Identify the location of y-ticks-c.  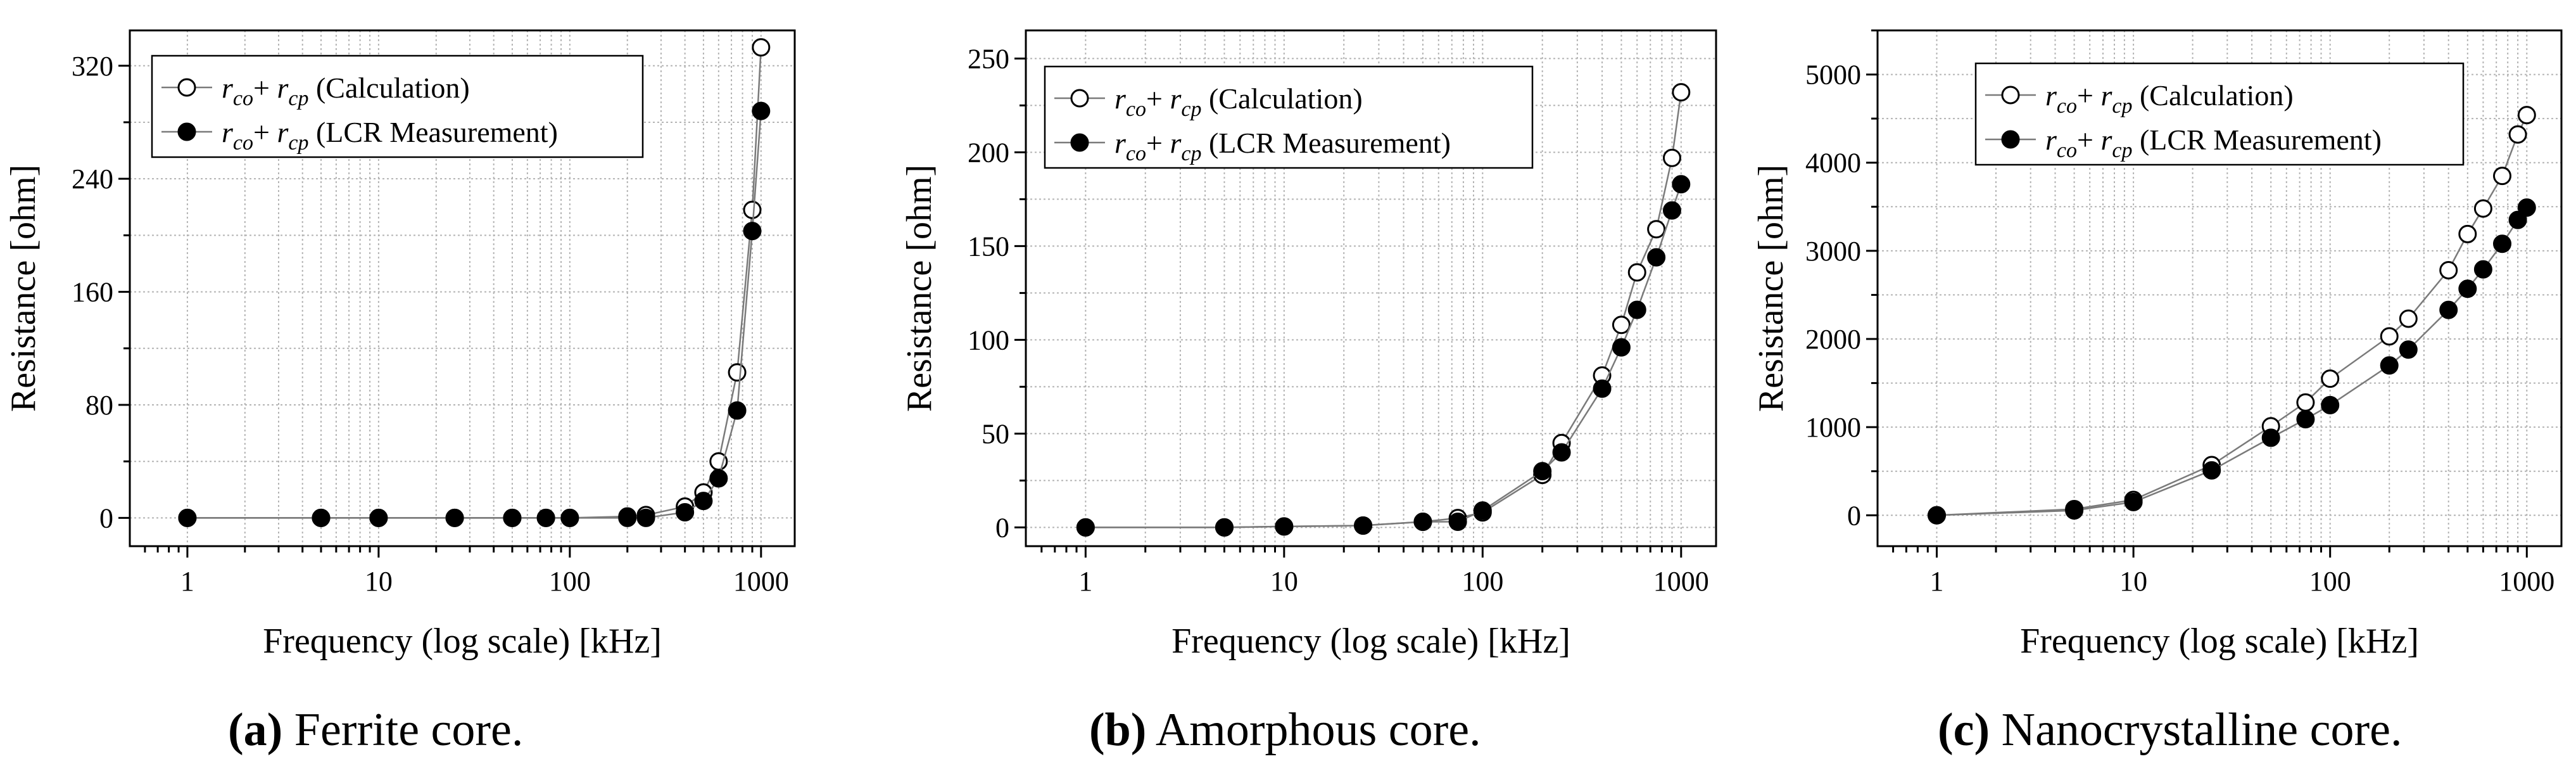
(1872, 272).